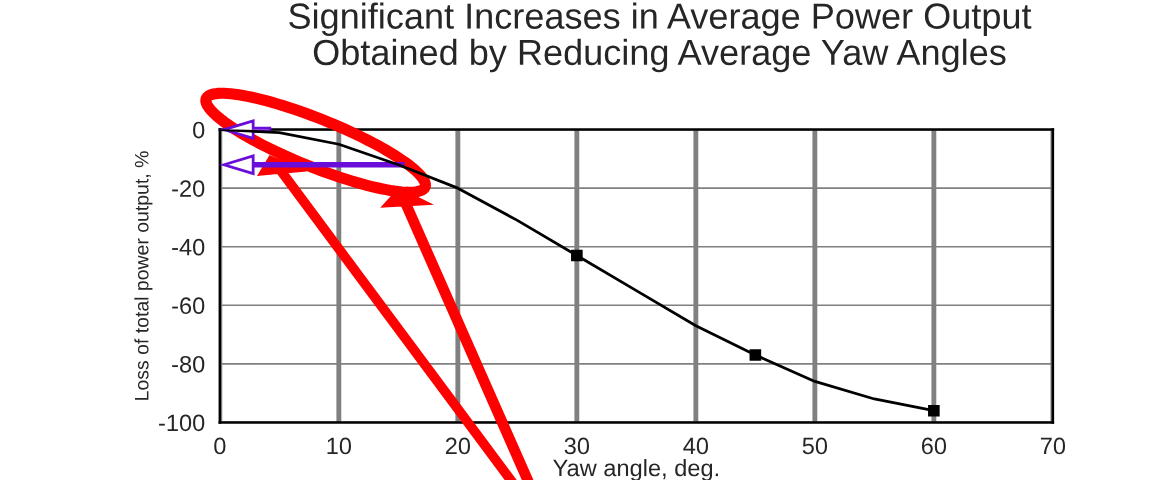  I want to click on x-tick-label: 40, so click(696, 446).